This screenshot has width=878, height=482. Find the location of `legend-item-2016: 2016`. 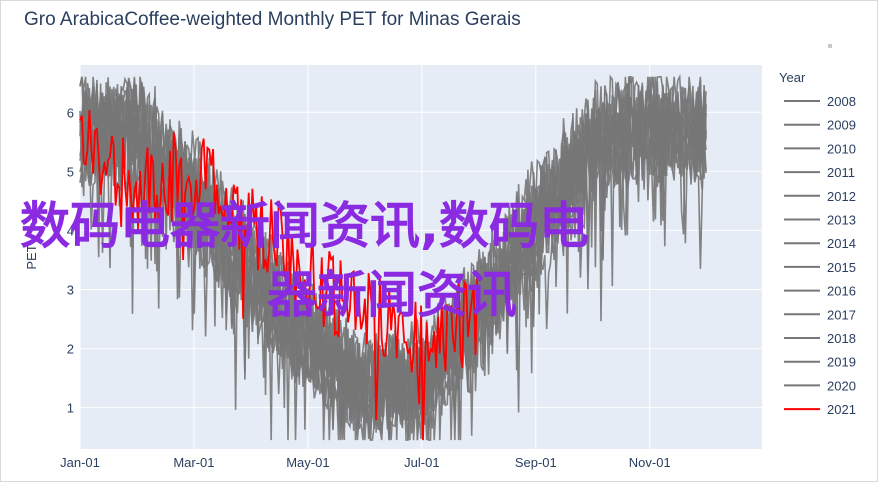

legend-item-2016: 2016 is located at coordinates (841, 291).